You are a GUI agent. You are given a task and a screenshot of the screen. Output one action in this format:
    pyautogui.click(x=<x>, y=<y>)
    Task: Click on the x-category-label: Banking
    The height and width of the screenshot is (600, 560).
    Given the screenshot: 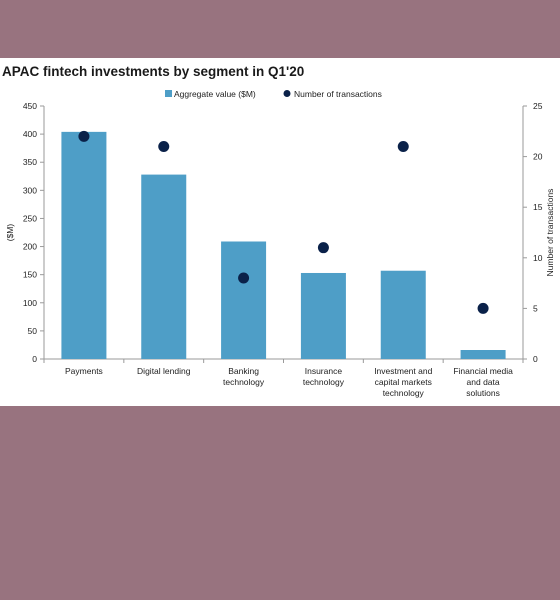 What is the action you would take?
    pyautogui.click(x=243, y=371)
    